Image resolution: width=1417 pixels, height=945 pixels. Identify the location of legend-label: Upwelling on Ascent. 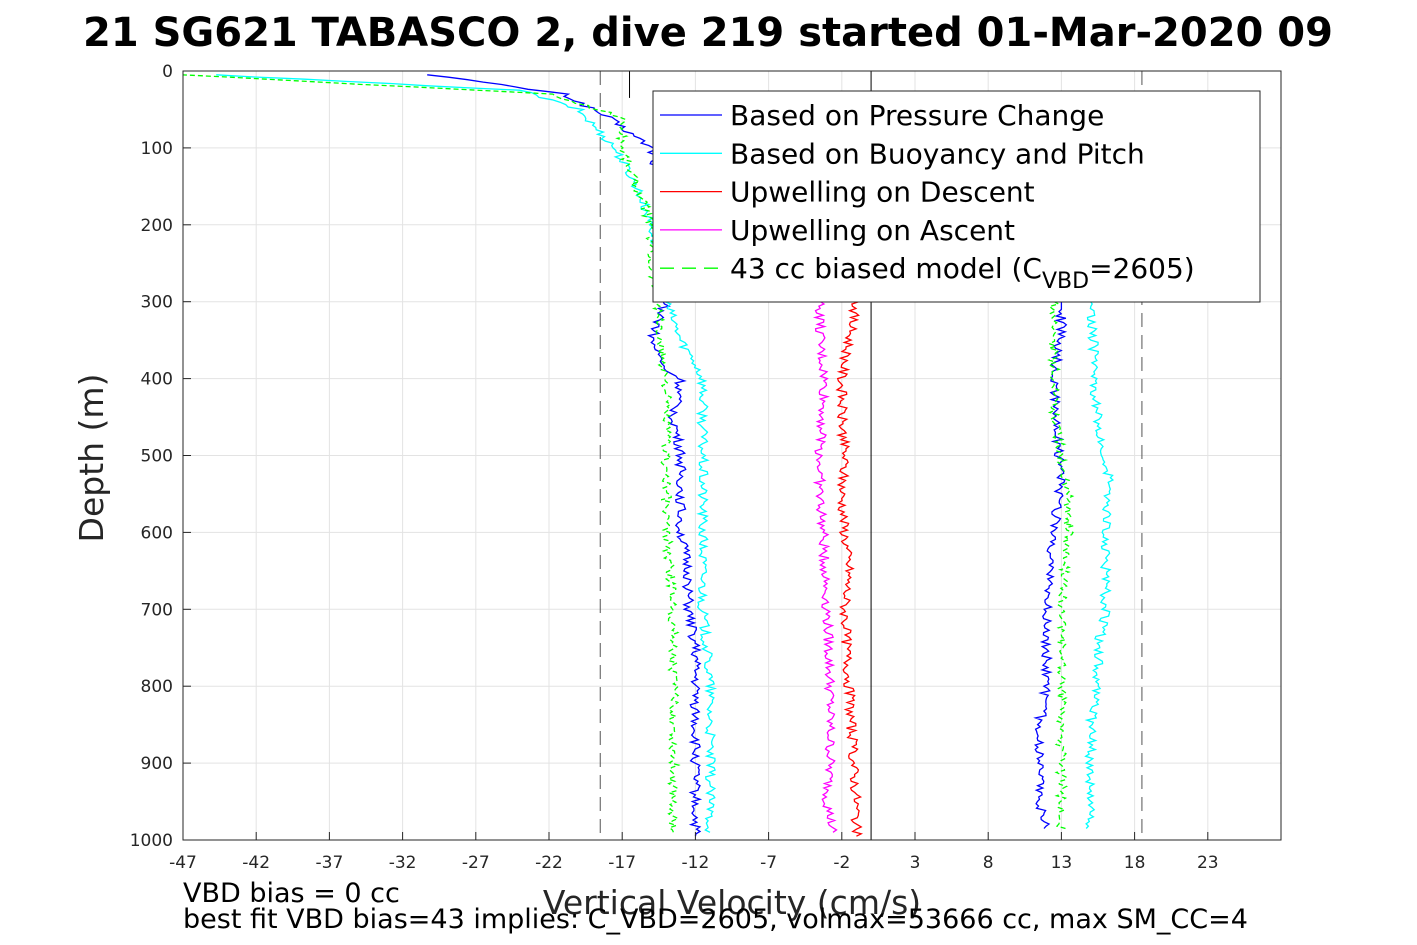
(872, 230).